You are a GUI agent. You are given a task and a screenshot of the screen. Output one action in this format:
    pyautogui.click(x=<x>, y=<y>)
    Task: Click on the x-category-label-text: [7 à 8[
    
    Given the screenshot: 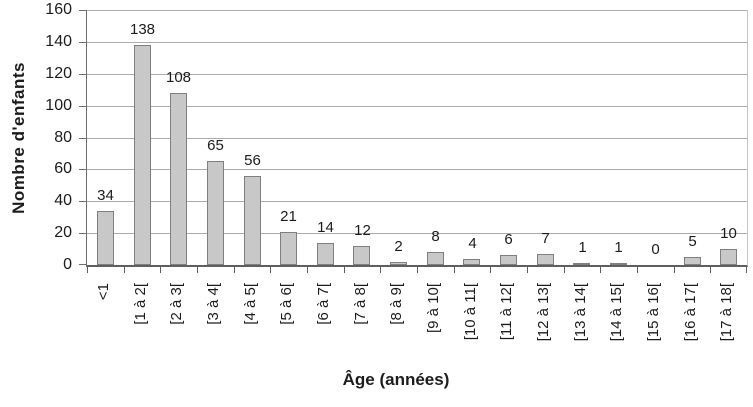 What is the action you would take?
    pyautogui.click(x=361, y=304)
    